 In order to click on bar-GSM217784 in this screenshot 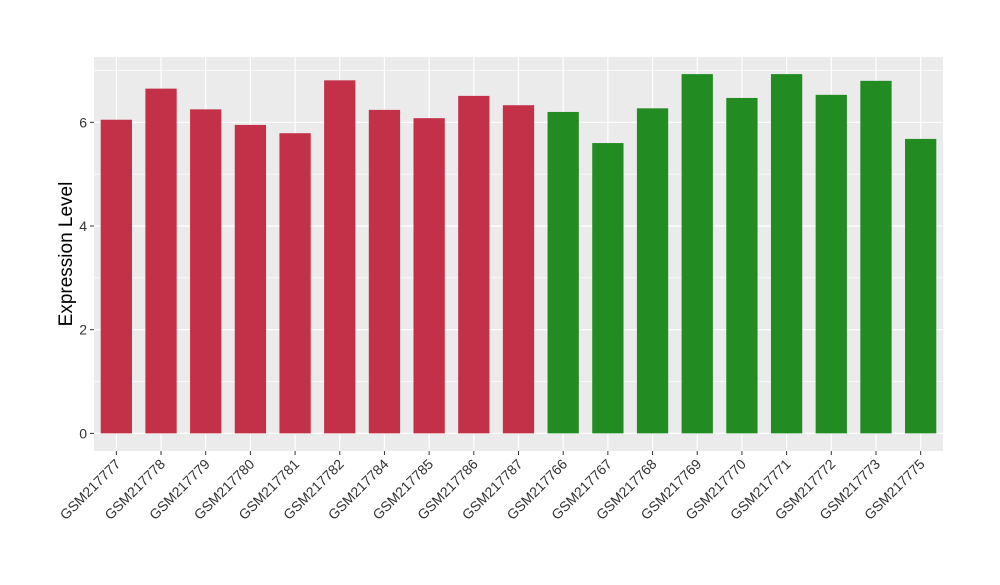, I will do `click(384, 271)`.